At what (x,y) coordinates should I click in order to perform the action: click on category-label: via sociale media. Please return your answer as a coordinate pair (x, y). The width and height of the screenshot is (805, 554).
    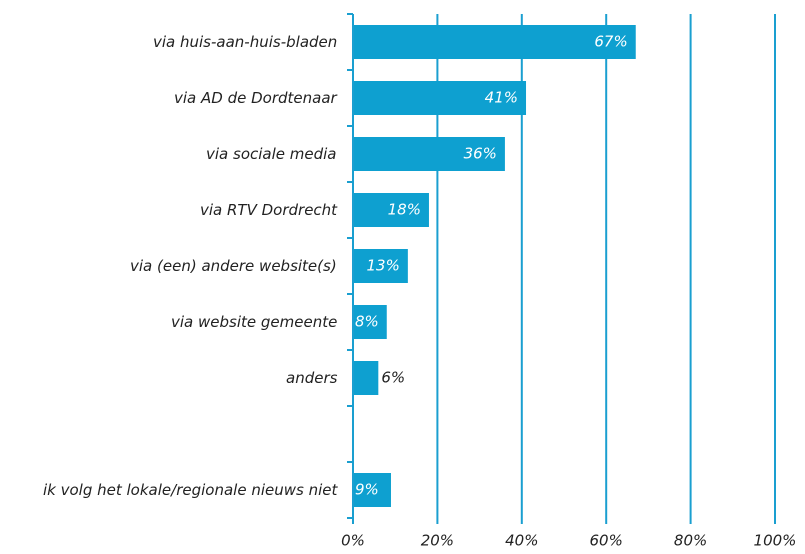
    Looking at the image, I should click on (271, 154).